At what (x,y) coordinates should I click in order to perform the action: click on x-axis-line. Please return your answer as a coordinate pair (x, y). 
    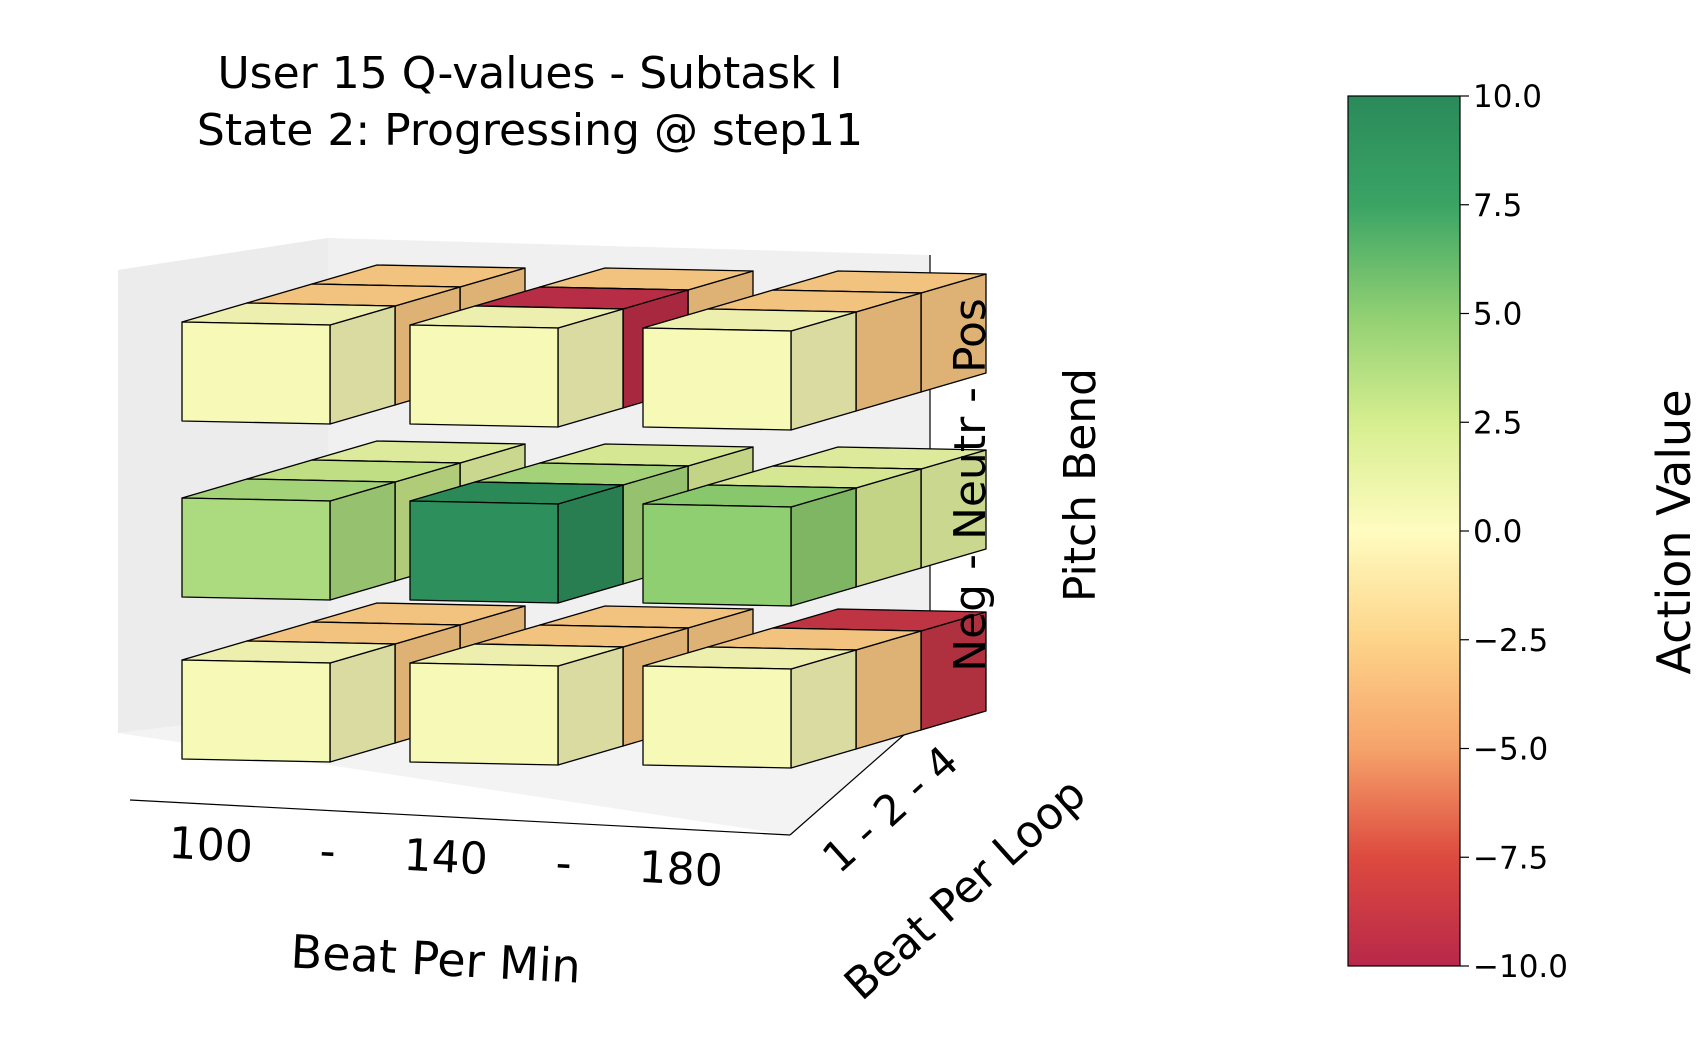
    Looking at the image, I should click on (460, 817).